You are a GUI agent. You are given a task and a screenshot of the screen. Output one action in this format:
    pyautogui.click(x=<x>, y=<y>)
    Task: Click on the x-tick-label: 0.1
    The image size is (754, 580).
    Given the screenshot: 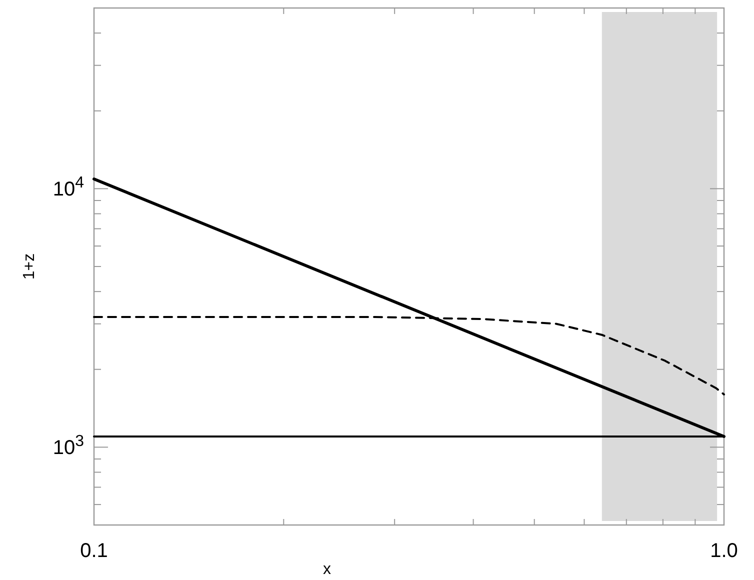 What is the action you would take?
    pyautogui.click(x=94, y=551)
    